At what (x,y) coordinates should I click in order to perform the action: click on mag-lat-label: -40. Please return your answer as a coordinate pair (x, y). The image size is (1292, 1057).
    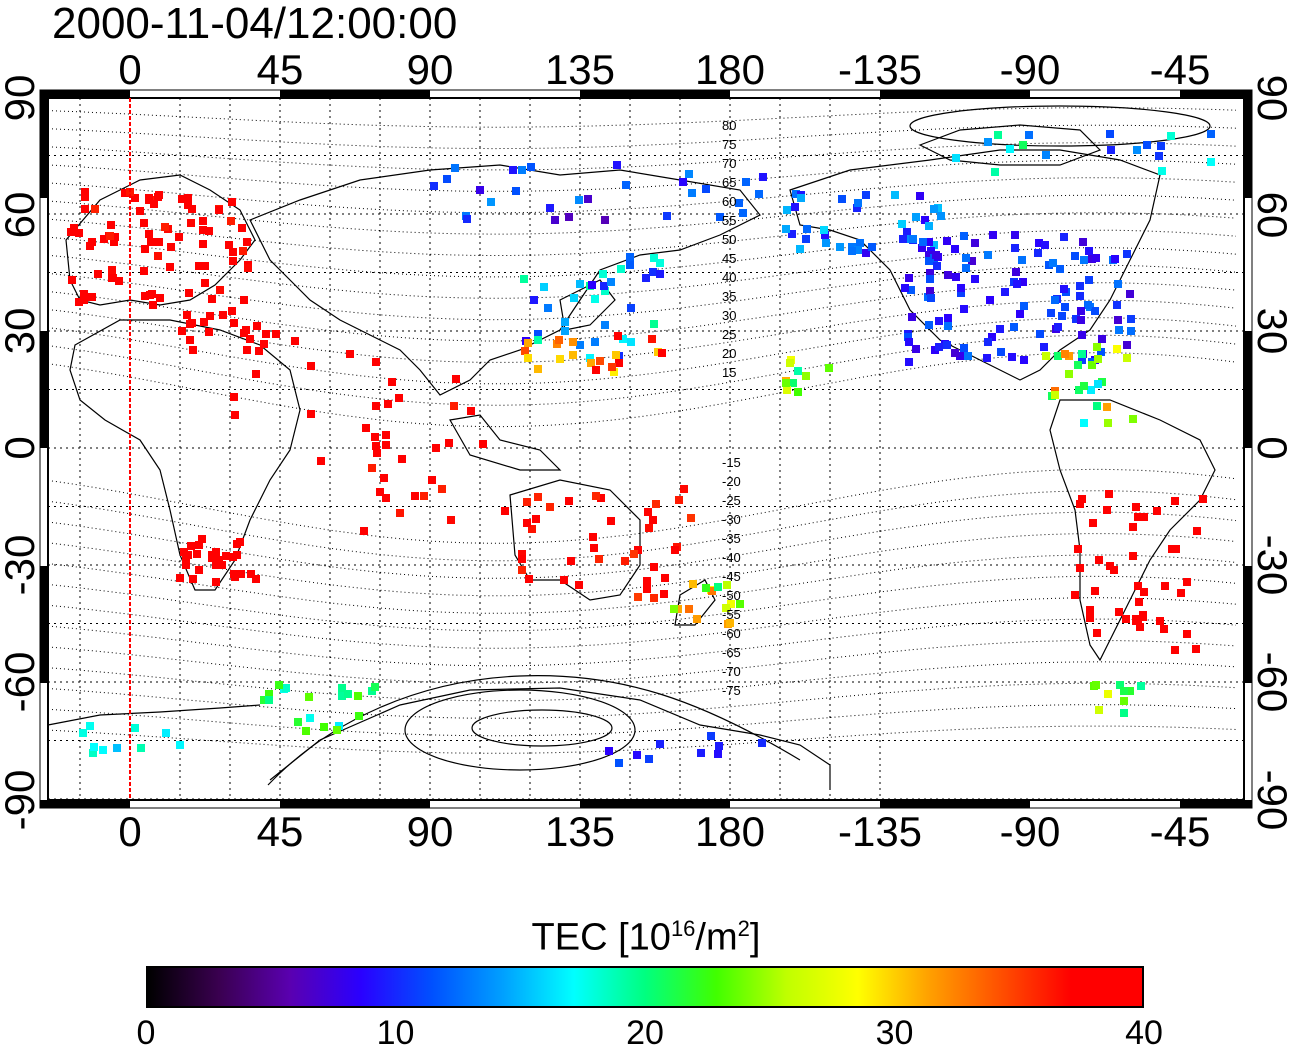
    Looking at the image, I should click on (731, 557).